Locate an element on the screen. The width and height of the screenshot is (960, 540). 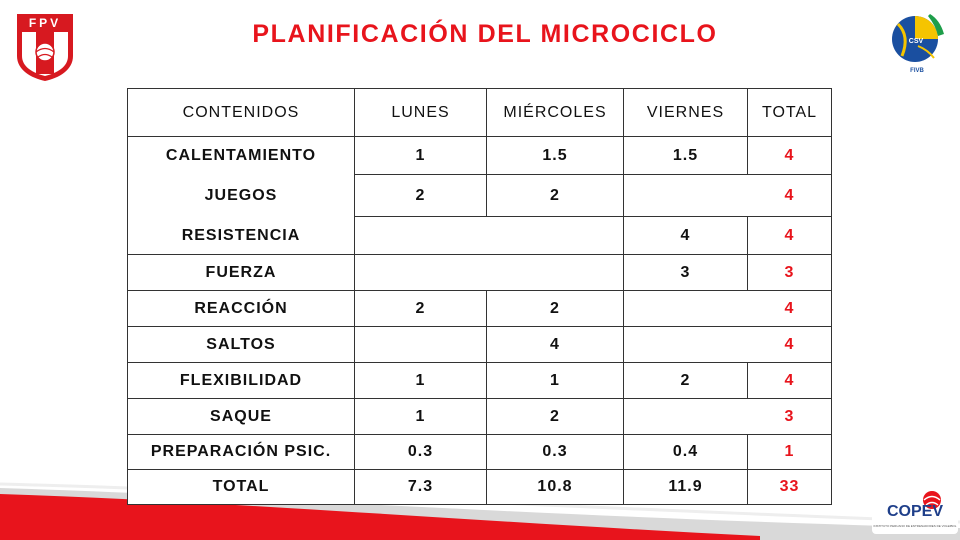
copev-logo-text: COPEV is located at coordinates (915, 511).